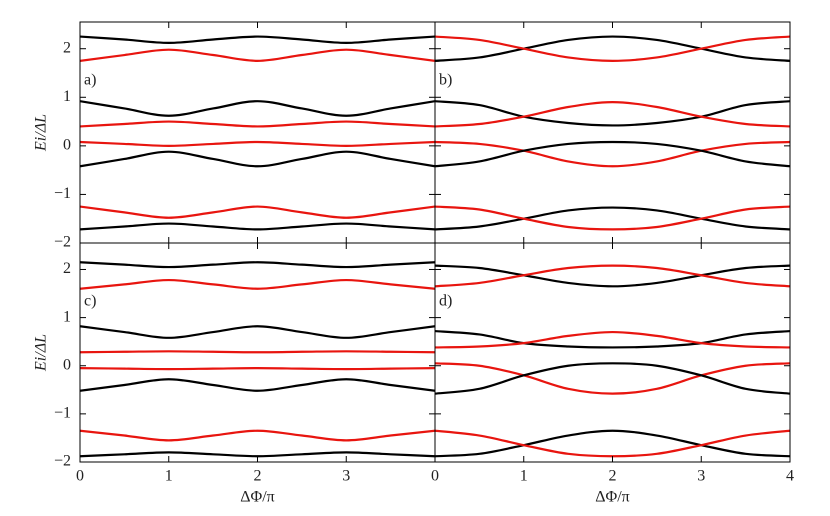 This screenshot has width=830, height=516. I want to click on panel-label: c), so click(90, 301).